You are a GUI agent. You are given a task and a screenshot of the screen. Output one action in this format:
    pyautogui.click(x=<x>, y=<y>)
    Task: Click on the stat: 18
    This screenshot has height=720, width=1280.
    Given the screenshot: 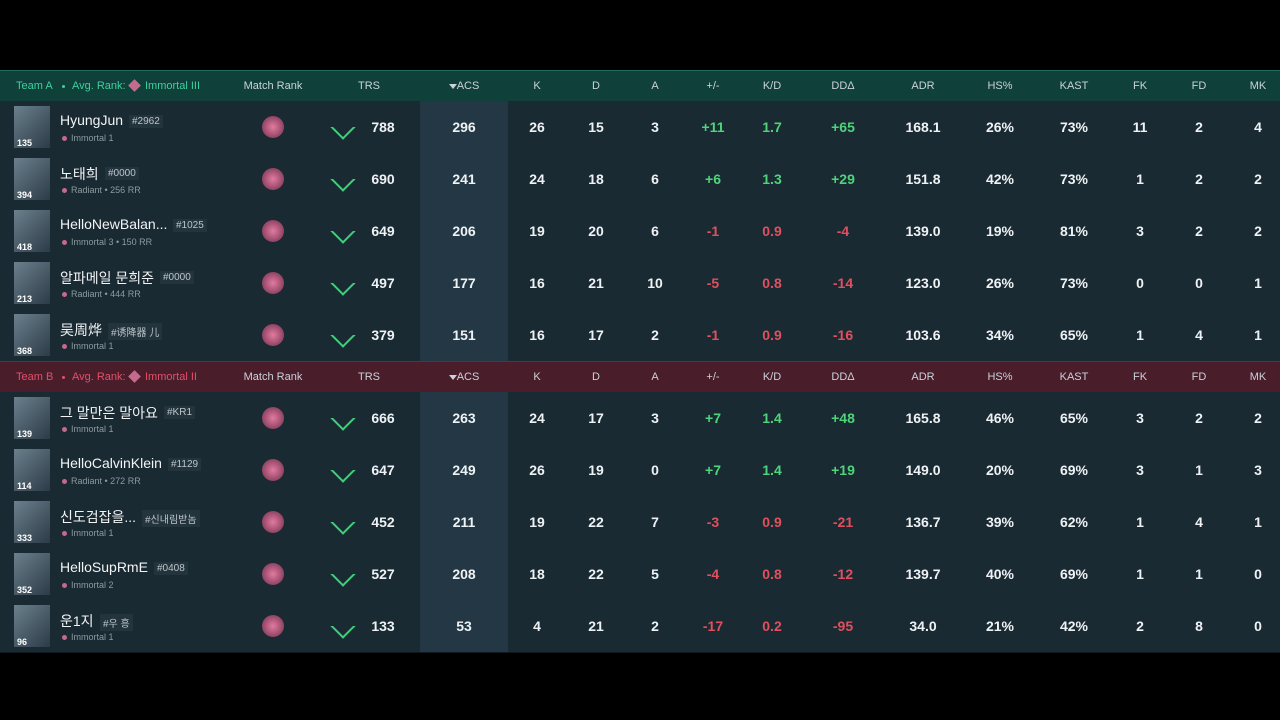 What is the action you would take?
    pyautogui.click(x=537, y=574)
    